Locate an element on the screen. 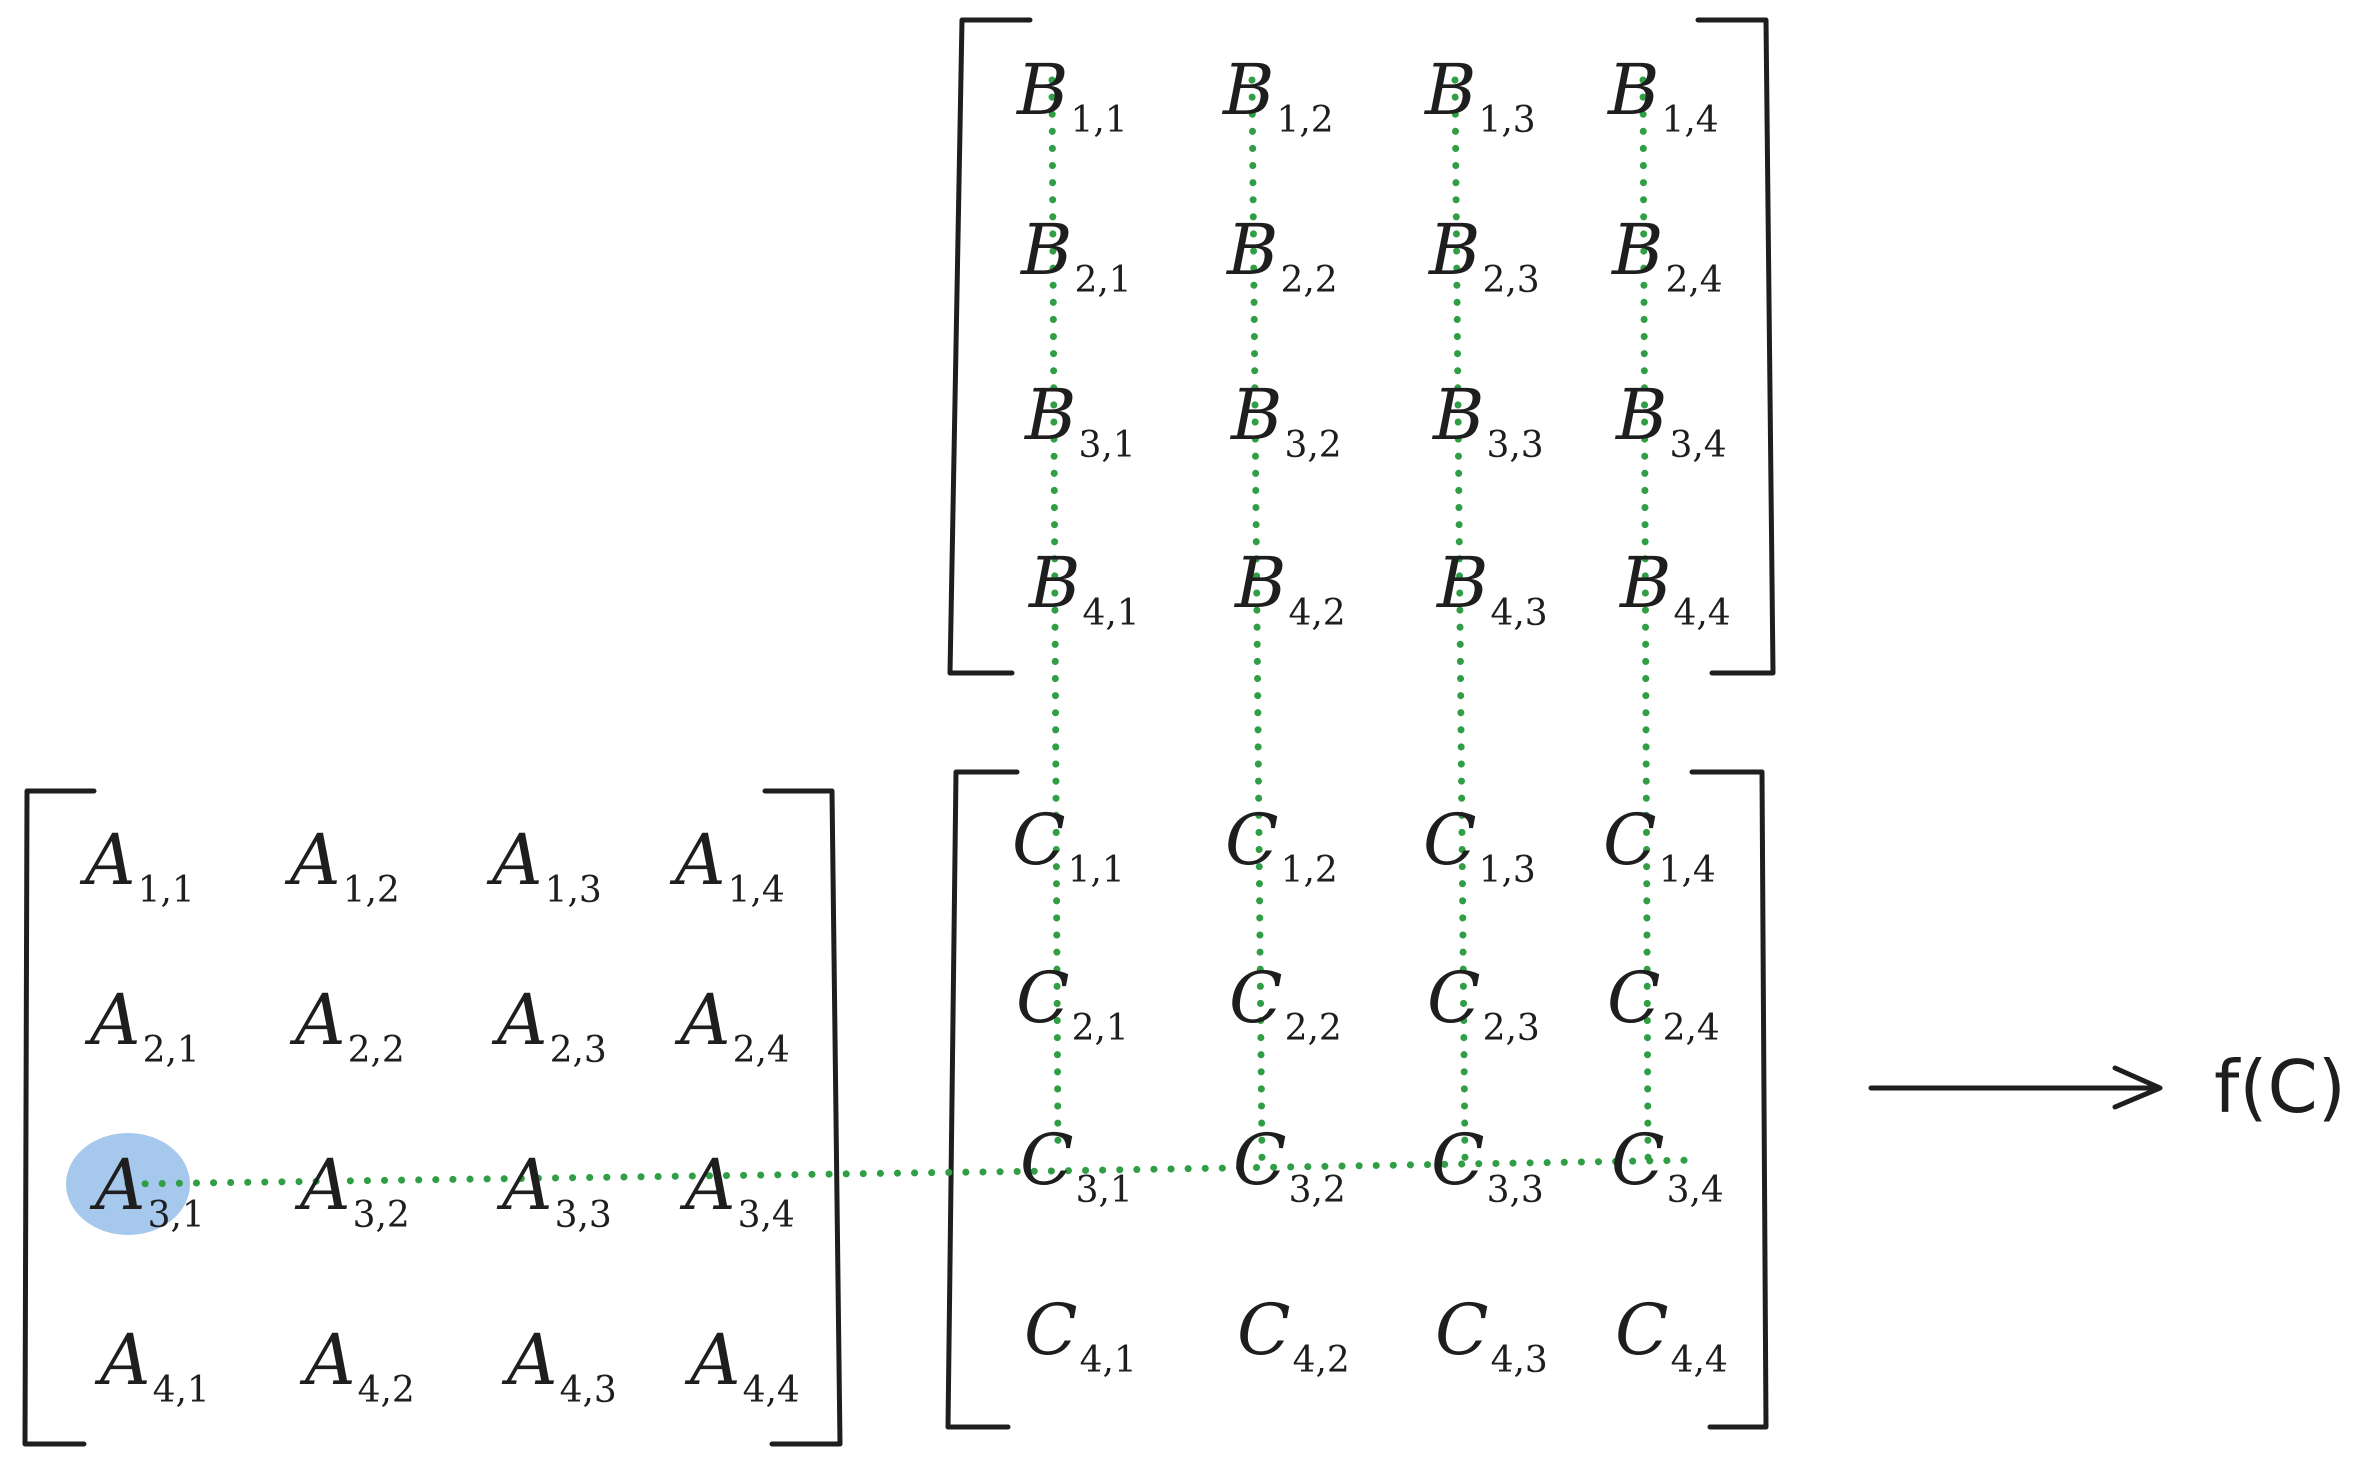 This screenshot has width=2374, height=1462. matrix-b-cell-4-3: B4,3 is located at coordinates (1492, 590).